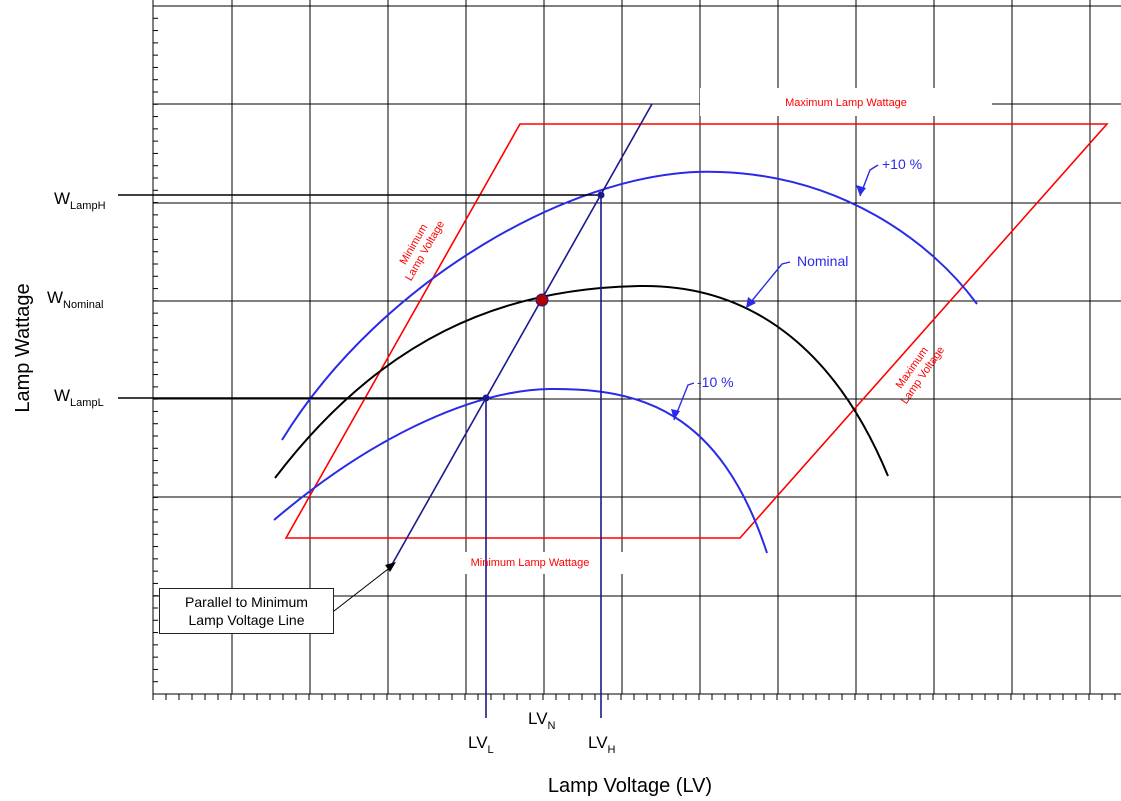  What do you see at coordinates (79, 397) in the screenshot?
I see `y-label-lampl: WLampL` at bounding box center [79, 397].